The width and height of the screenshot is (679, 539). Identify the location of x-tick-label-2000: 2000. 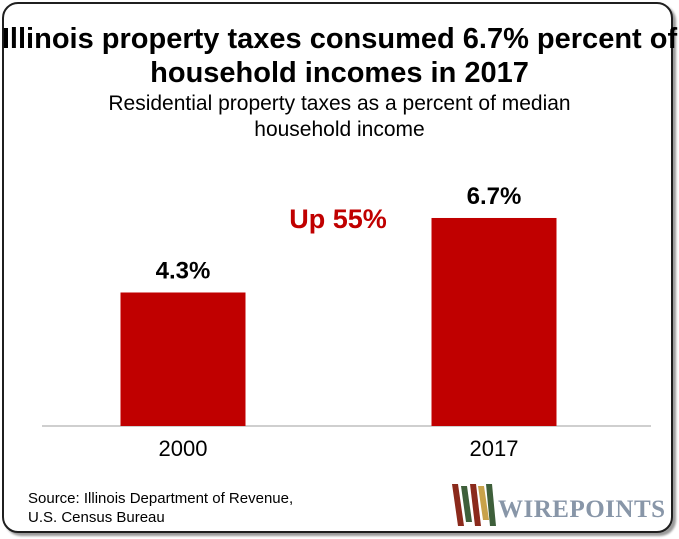
(183, 448).